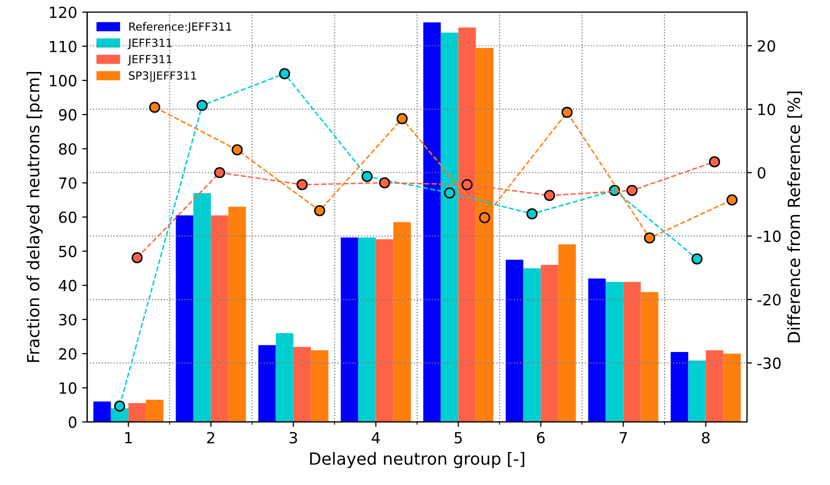  I want to click on y-tick-label: 20, so click(67, 354).